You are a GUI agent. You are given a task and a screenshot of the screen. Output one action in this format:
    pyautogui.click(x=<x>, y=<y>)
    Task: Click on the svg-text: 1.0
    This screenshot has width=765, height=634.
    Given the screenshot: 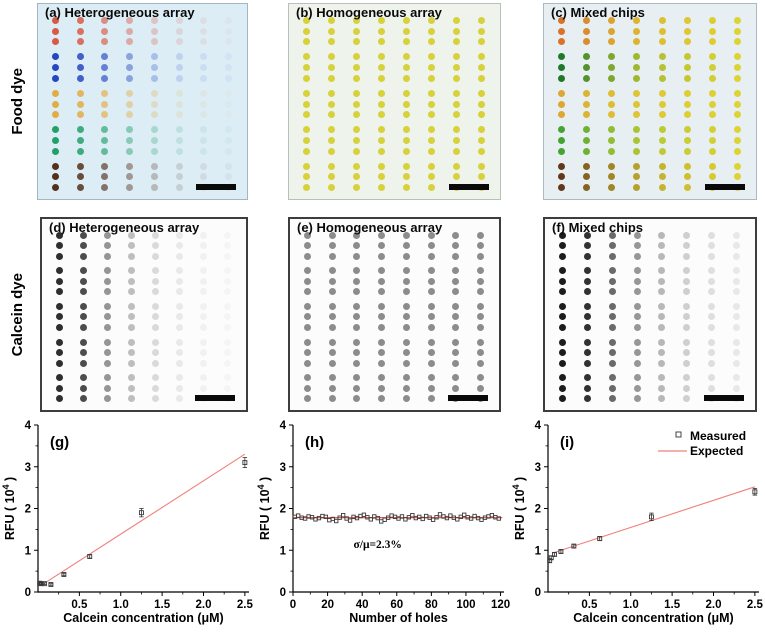 What is the action you would take?
    pyautogui.click(x=631, y=605)
    